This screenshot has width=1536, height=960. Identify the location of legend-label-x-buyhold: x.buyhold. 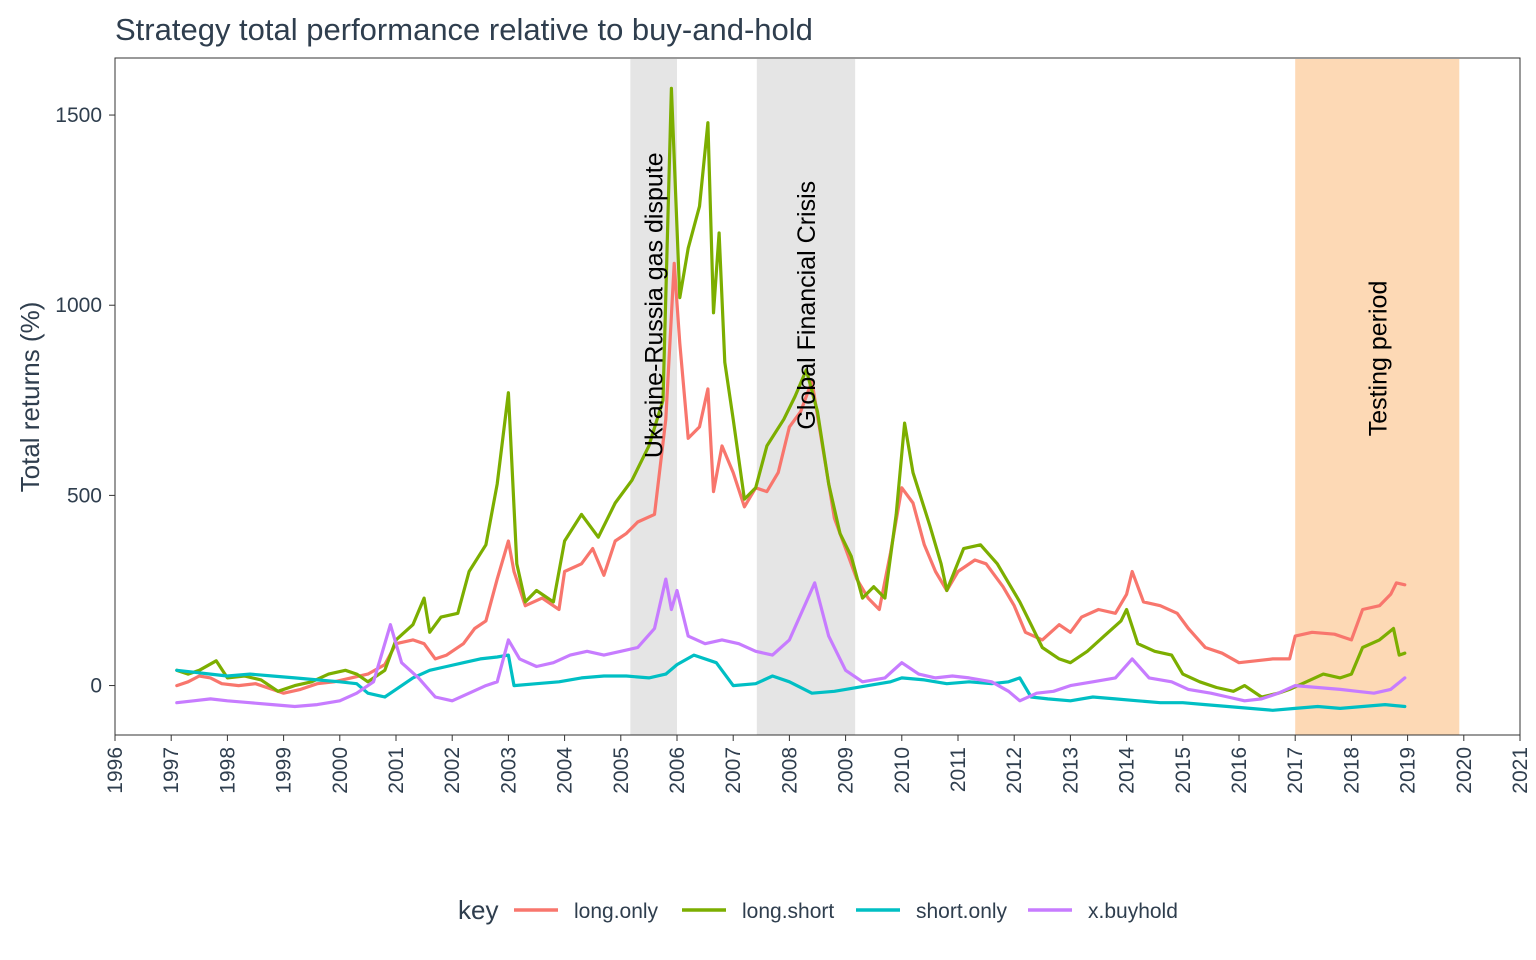
(1133, 911).